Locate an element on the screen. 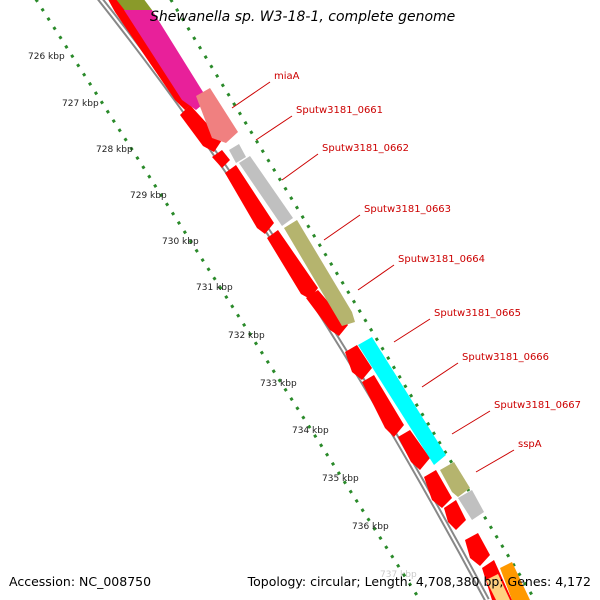  gene-sspa is located at coordinates (471, 505).